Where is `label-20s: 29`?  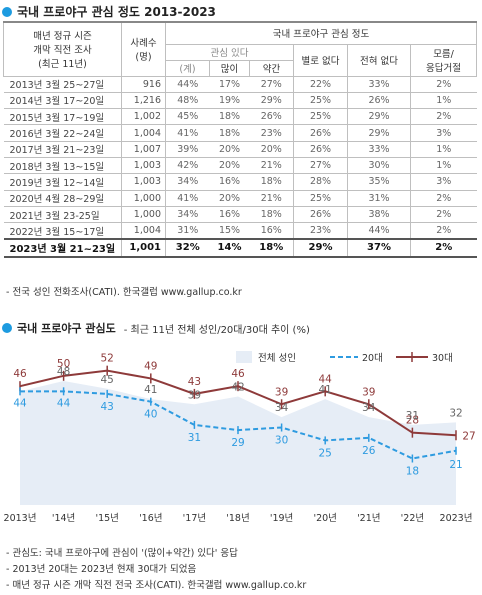
label-20s: 29 is located at coordinates (237, 443).